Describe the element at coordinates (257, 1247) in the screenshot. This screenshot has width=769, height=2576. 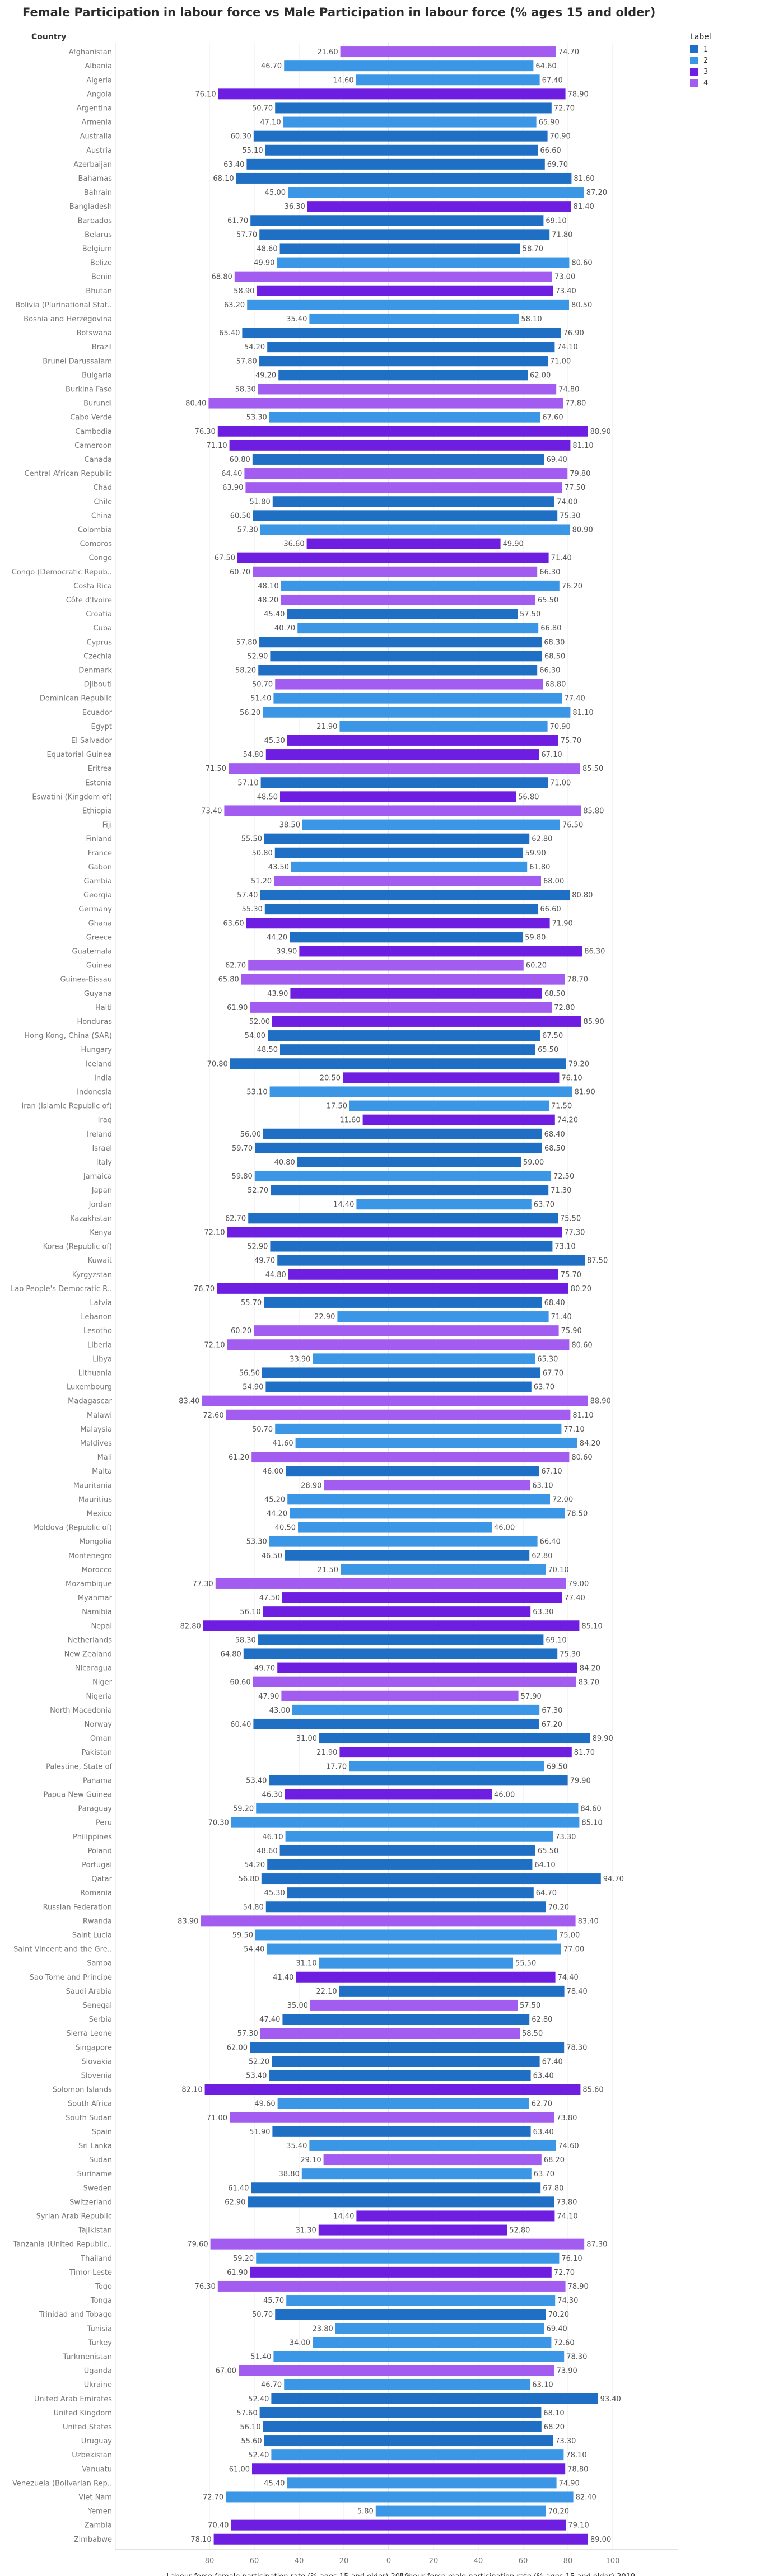
I see `female-value-label: 52.90` at that location.